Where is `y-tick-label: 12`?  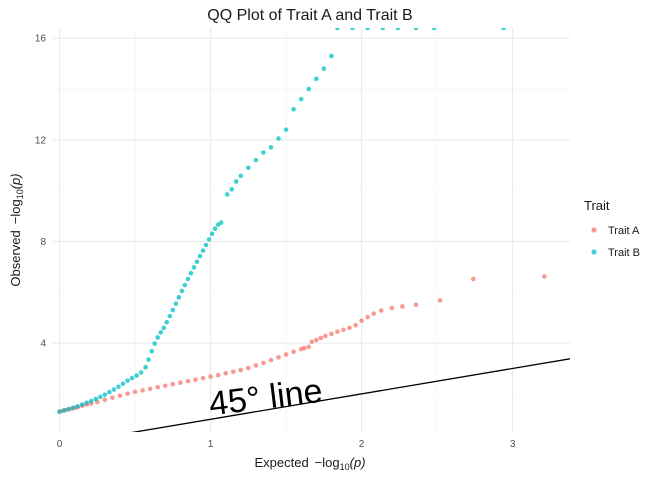 y-tick-label: 12 is located at coordinates (41, 140).